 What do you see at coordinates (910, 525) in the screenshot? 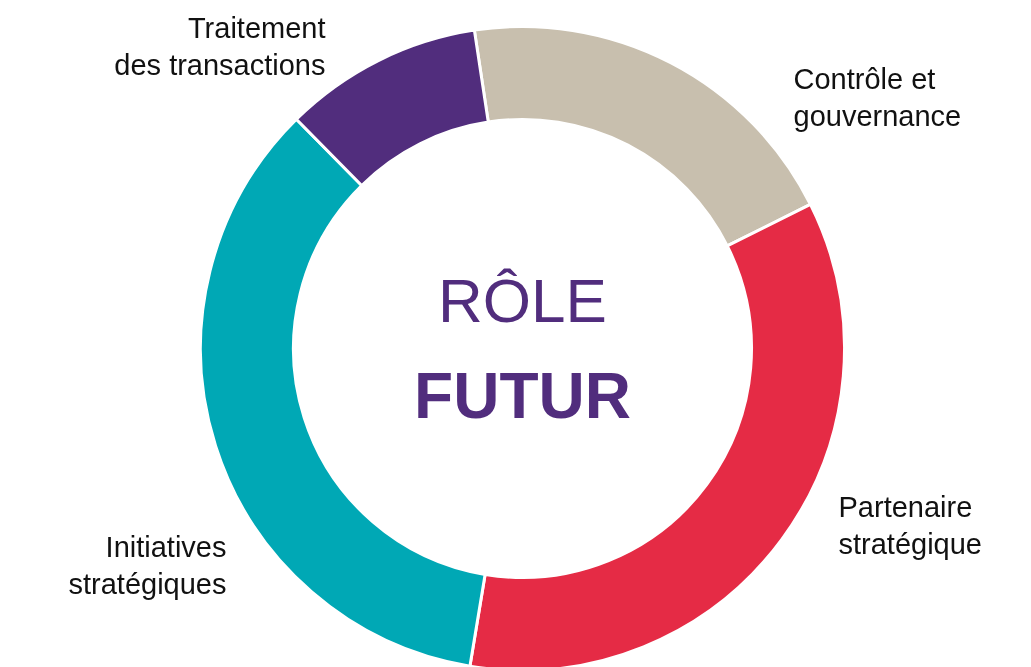
I see `slice-label: Partenaire stratégique` at bounding box center [910, 525].